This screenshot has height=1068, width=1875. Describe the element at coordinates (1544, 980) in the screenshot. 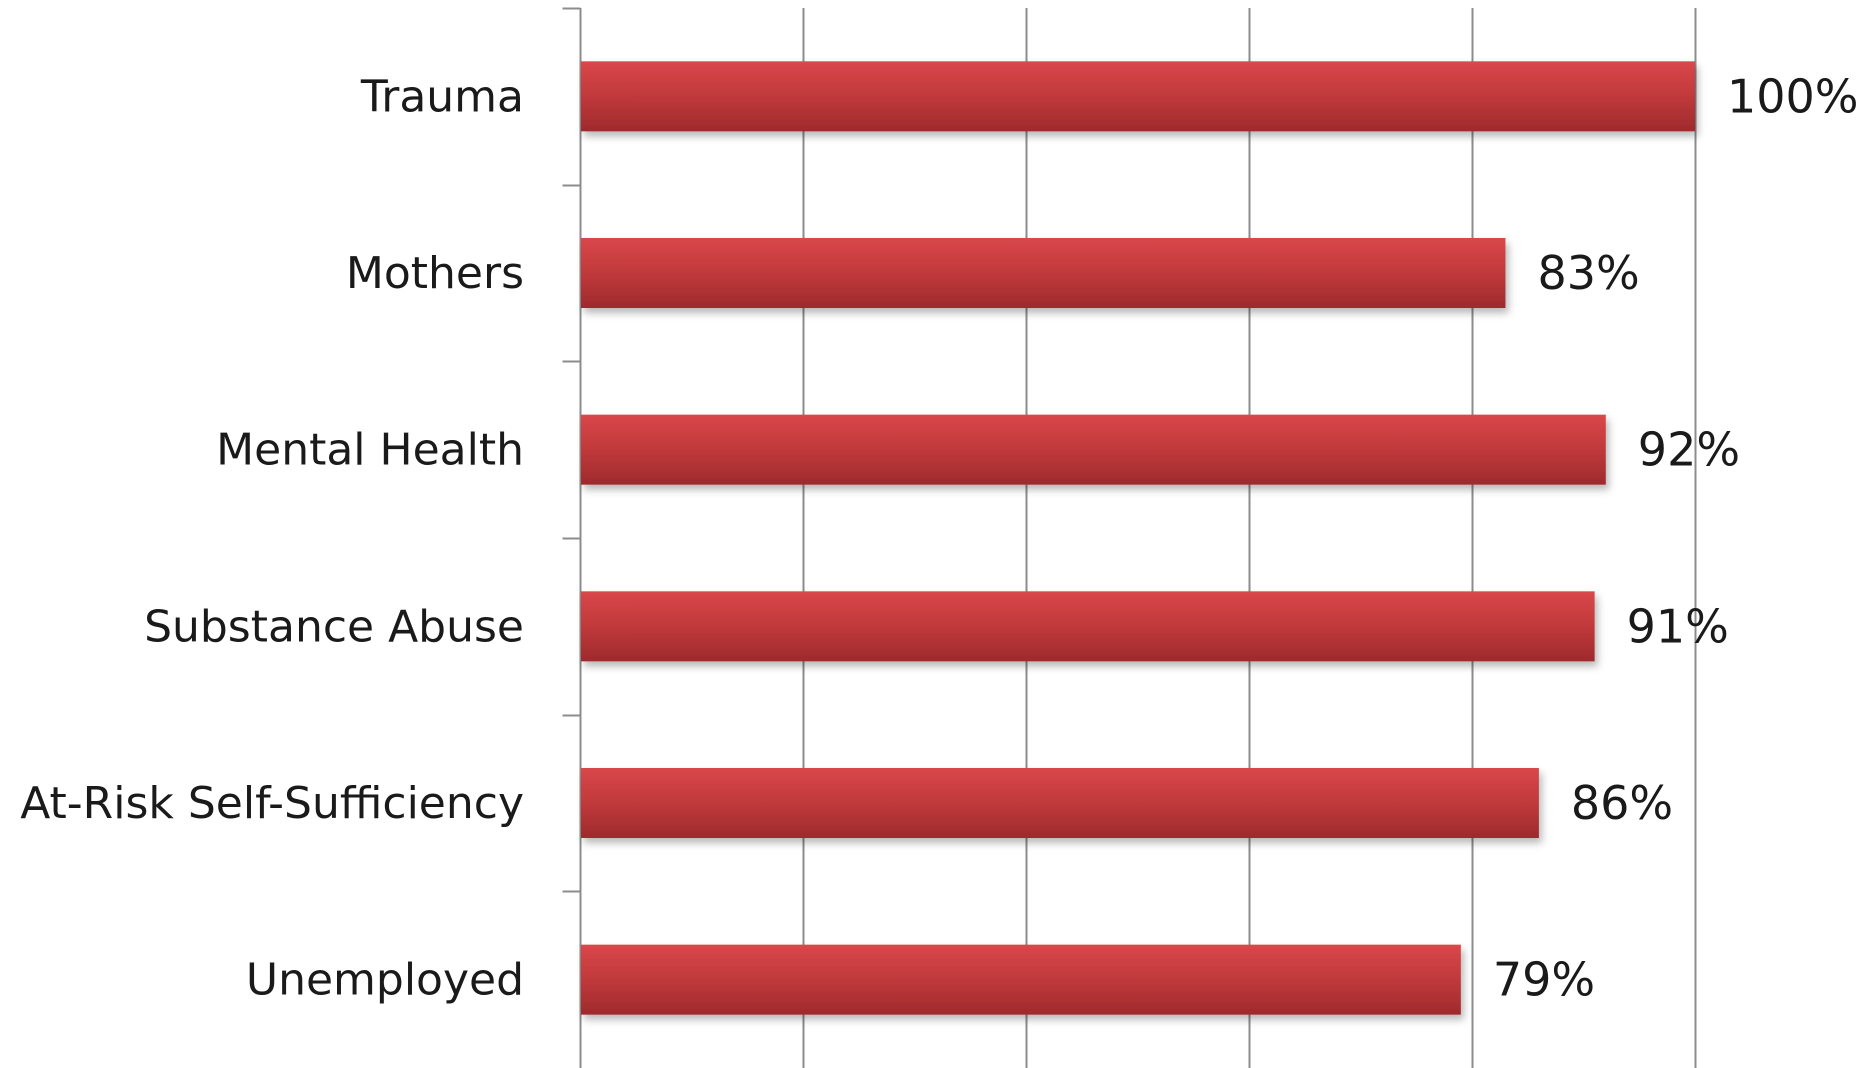

I see `data-label: 79%` at that location.